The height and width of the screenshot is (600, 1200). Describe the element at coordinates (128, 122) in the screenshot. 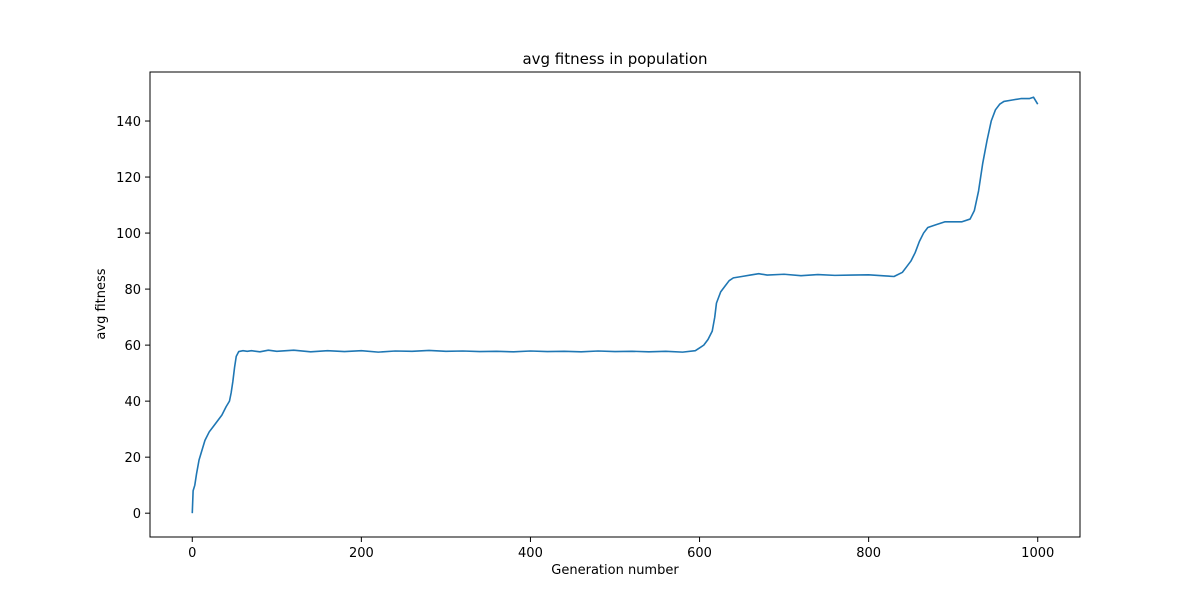

I see `y-tick-label: 140` at that location.